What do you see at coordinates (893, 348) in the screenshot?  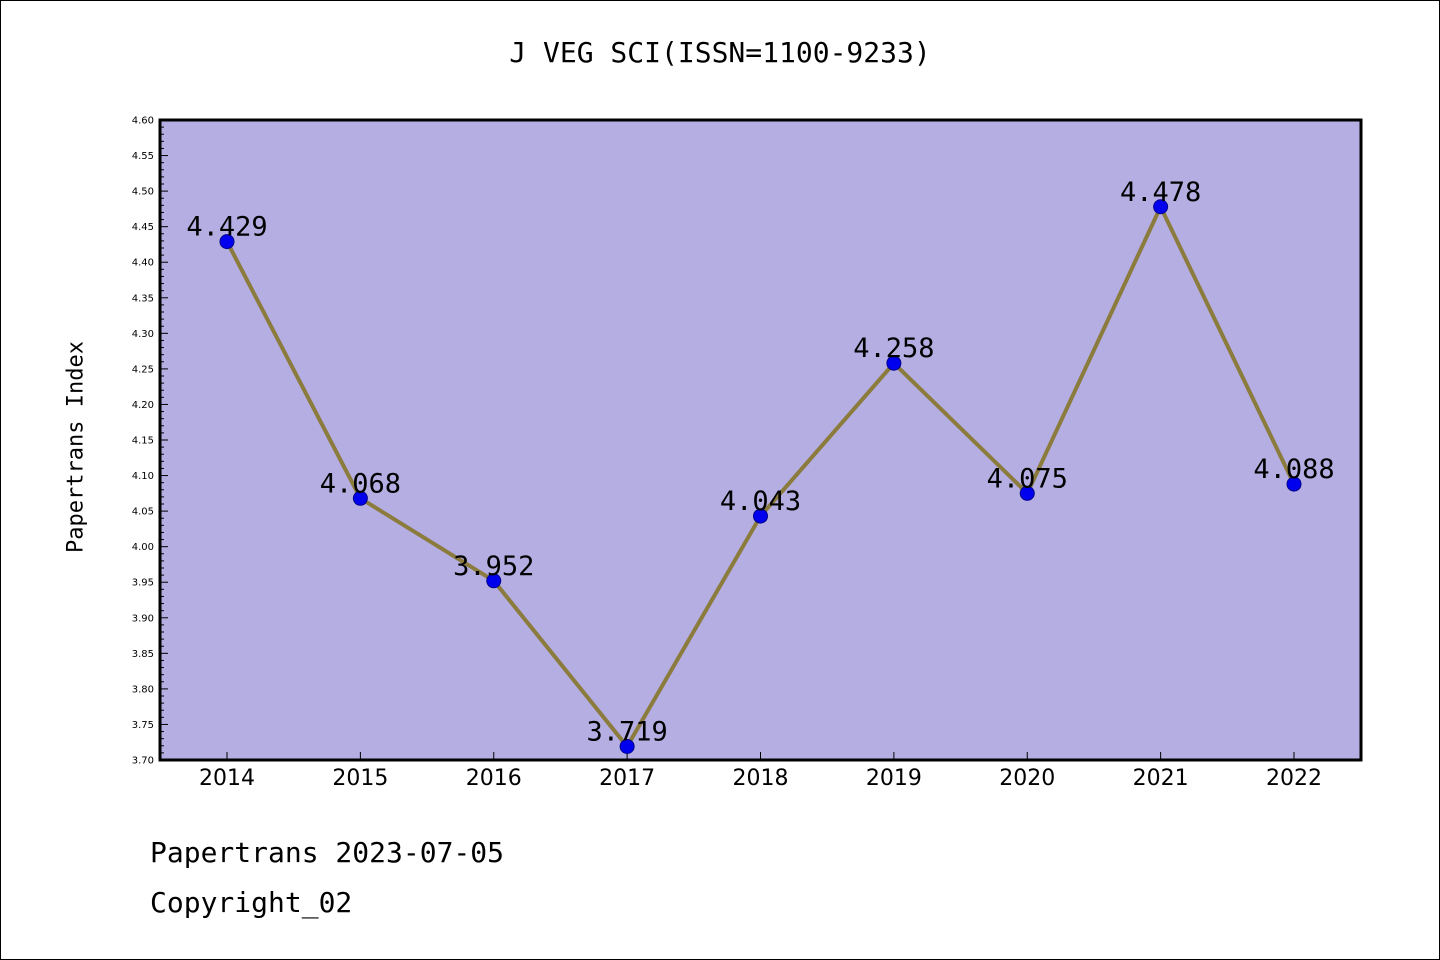 I see `data-label: 4.258` at bounding box center [893, 348].